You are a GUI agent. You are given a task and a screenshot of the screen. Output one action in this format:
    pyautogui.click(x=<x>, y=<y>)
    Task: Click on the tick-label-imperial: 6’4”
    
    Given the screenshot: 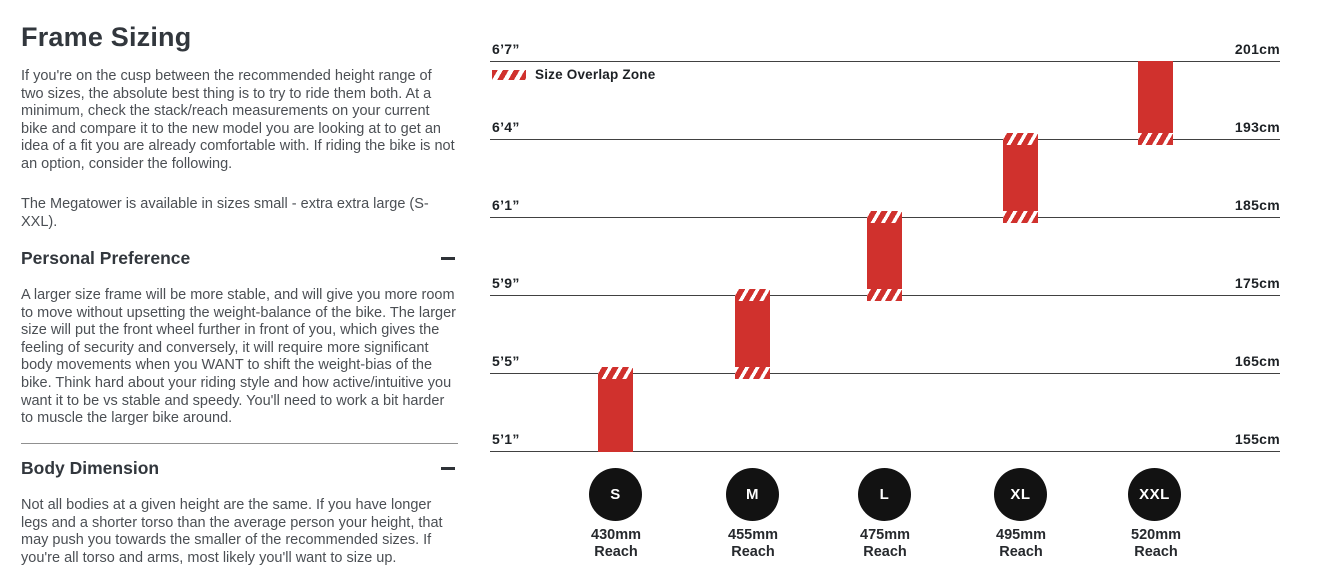 What is the action you would take?
    pyautogui.click(x=506, y=127)
    